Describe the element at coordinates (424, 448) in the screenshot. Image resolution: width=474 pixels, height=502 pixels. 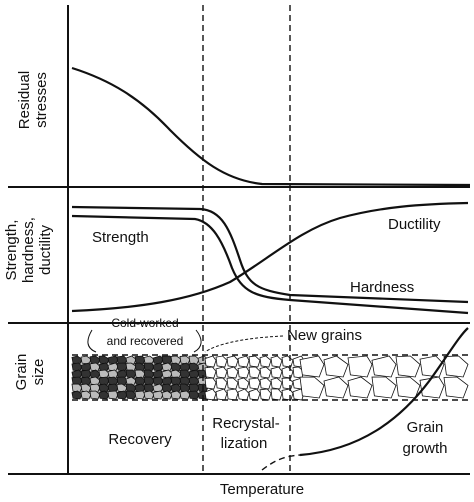
I see `stage-label: growth` at that location.